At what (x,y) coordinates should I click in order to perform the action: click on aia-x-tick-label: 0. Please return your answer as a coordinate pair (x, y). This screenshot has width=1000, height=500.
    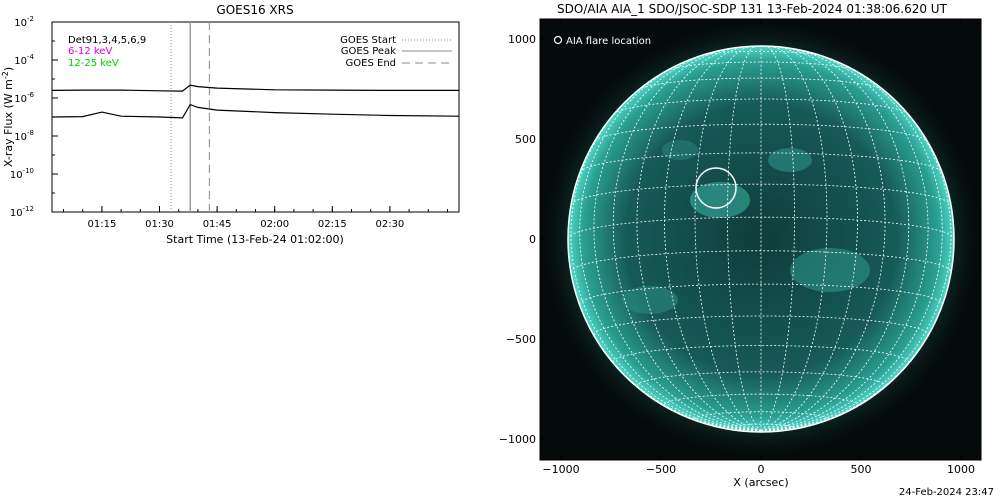
    Looking at the image, I should click on (761, 469).